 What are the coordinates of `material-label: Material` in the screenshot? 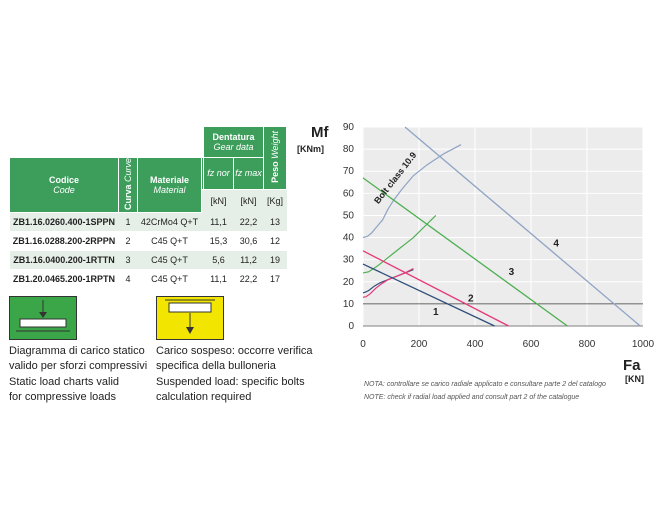 It's located at (169, 190).